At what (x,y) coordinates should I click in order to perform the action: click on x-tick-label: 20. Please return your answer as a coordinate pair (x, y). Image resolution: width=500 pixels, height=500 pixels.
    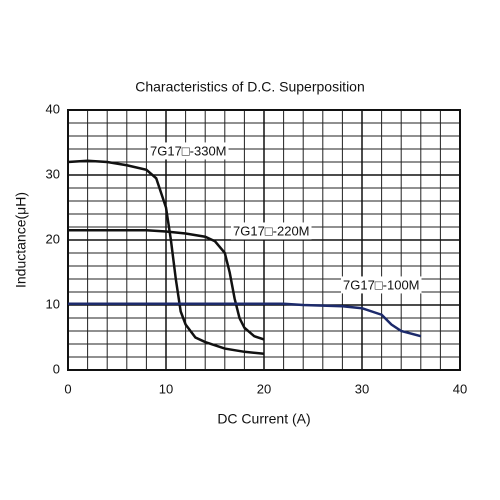
    Looking at the image, I should click on (264, 388).